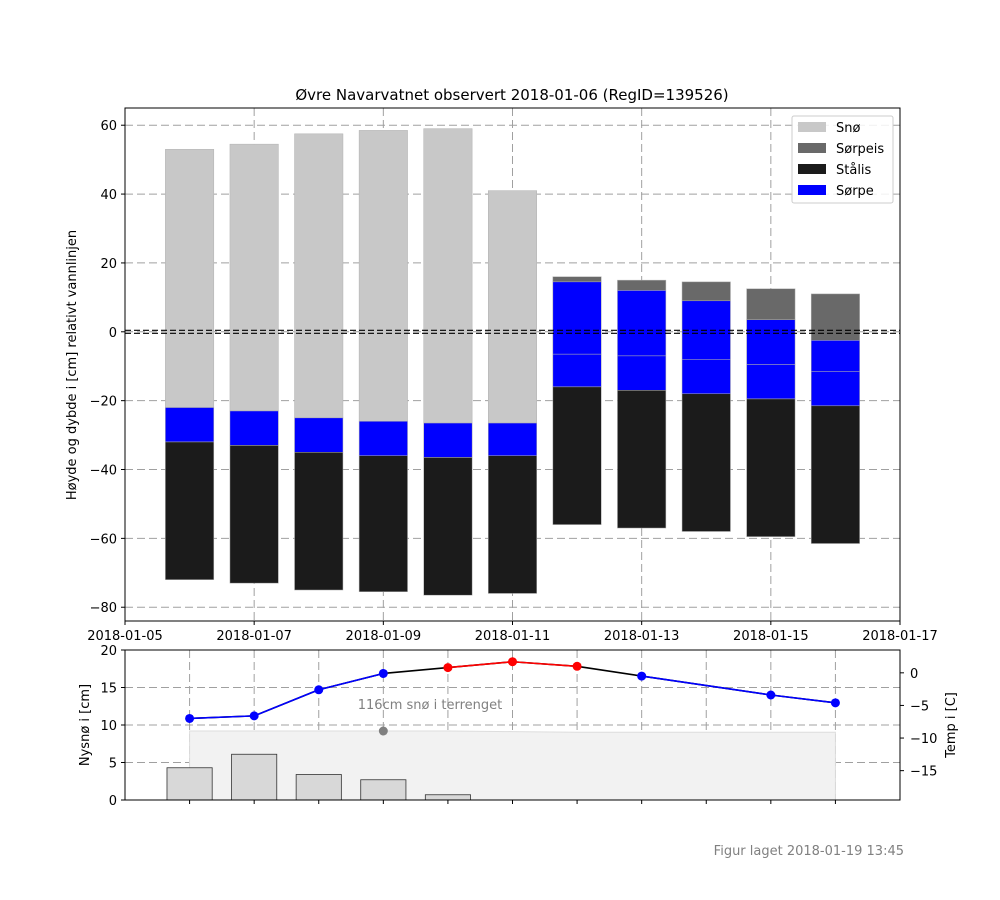 The width and height of the screenshot is (1000, 900). What do you see at coordinates (113, 764) in the screenshot?
I see `y-tick-label: 5` at bounding box center [113, 764].